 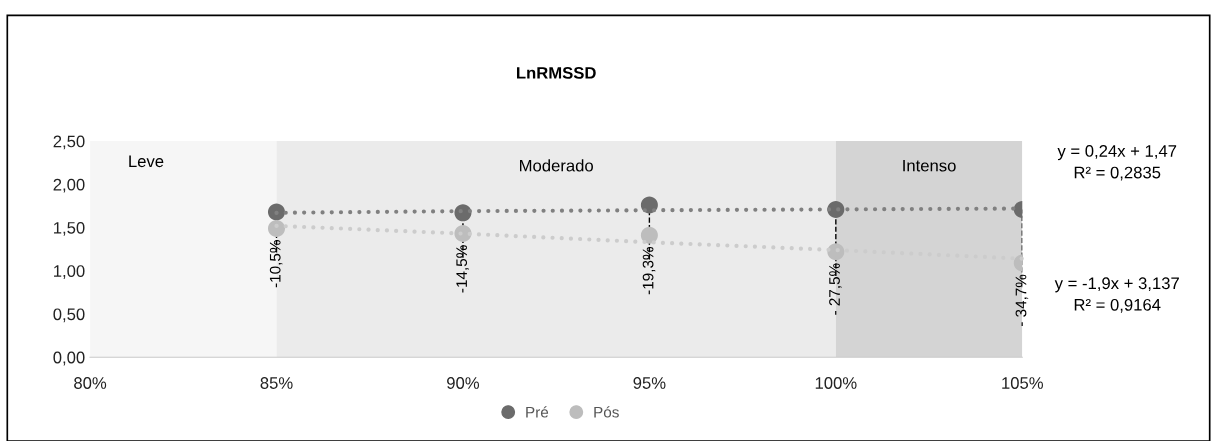 What do you see at coordinates (69, 315) in the screenshot?
I see `y-tick-label: 0,50` at bounding box center [69, 315].